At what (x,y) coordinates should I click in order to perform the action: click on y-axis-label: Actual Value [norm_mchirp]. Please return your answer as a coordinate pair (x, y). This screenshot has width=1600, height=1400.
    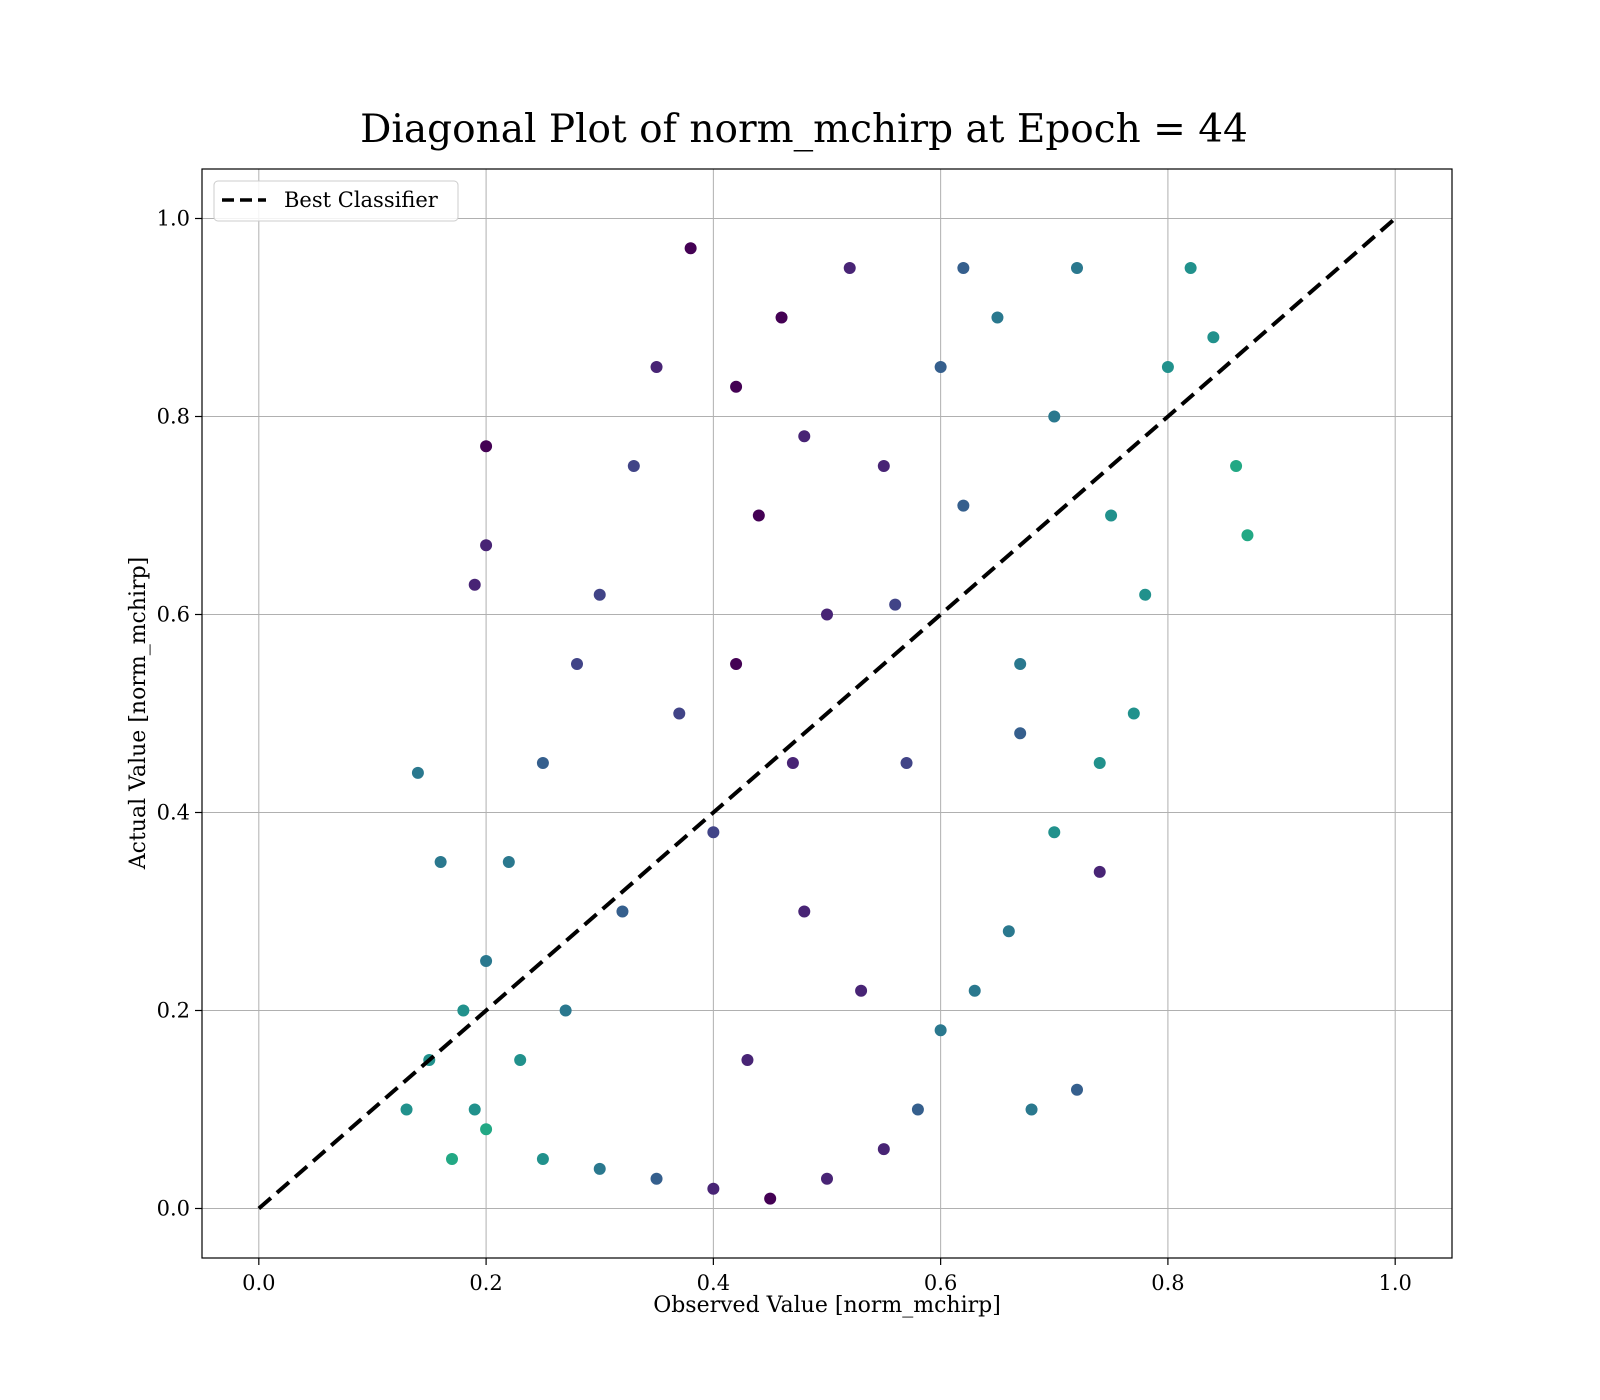
    Looking at the image, I should click on (138, 714).